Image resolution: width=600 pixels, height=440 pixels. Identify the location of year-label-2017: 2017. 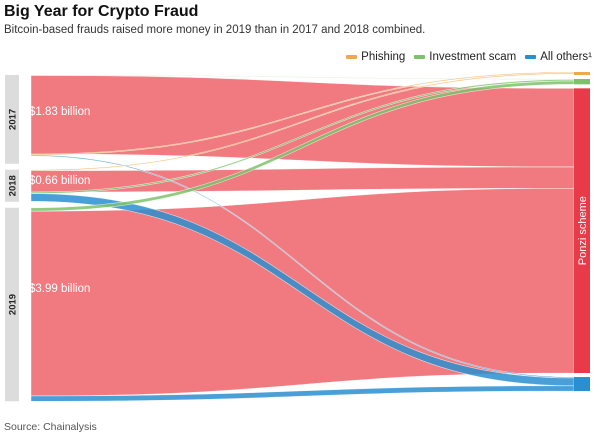
(12, 119).